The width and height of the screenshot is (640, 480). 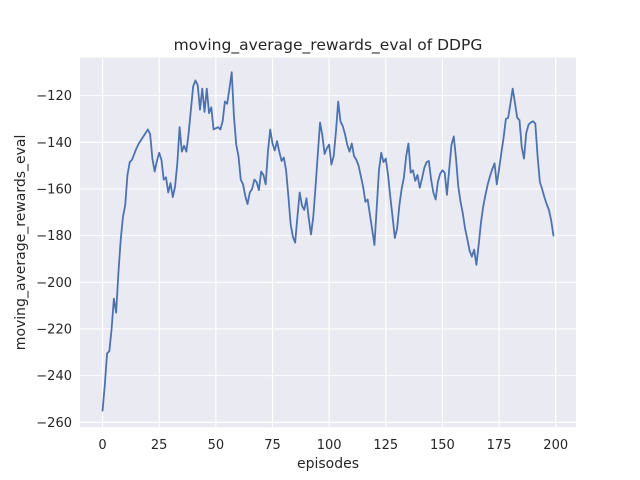 I want to click on chart-title: moving_average_rewards_eval of DDPG, so click(x=328, y=45).